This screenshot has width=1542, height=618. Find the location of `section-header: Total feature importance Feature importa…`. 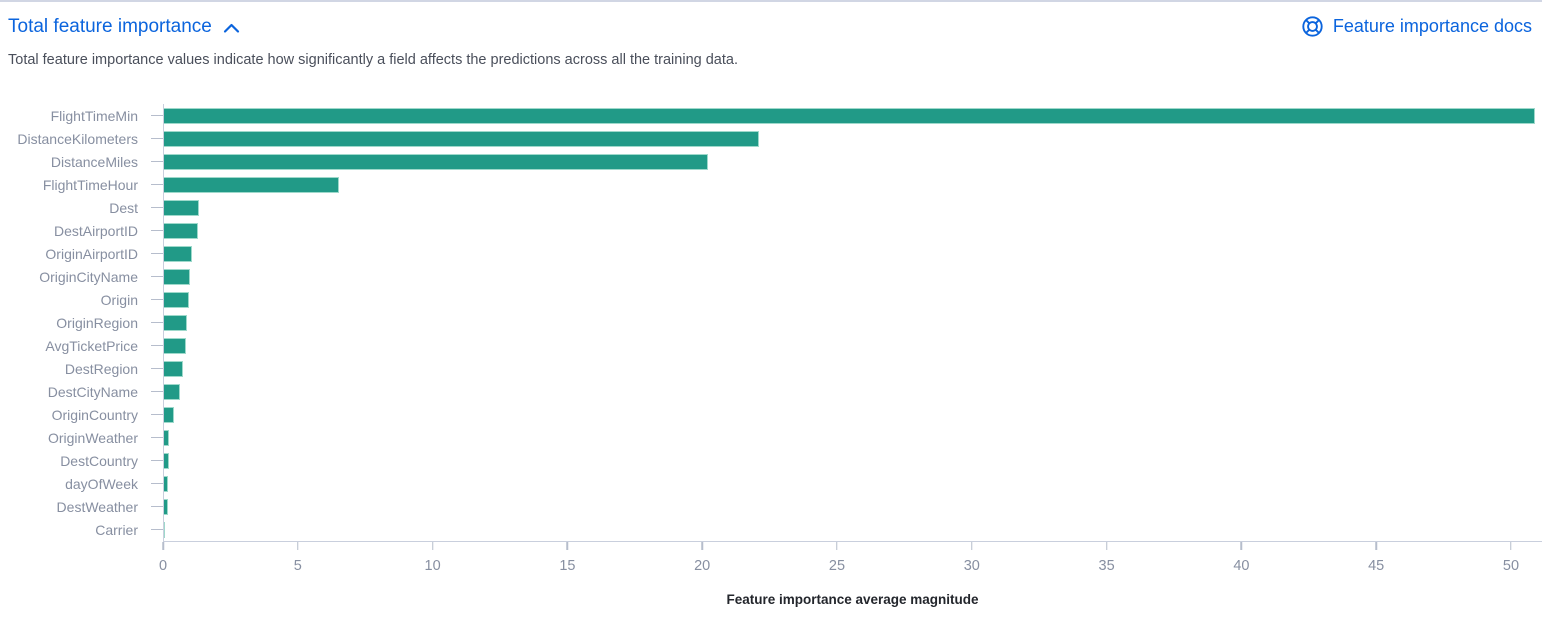

section-header: Total feature importance Feature importa… is located at coordinates (770, 26).